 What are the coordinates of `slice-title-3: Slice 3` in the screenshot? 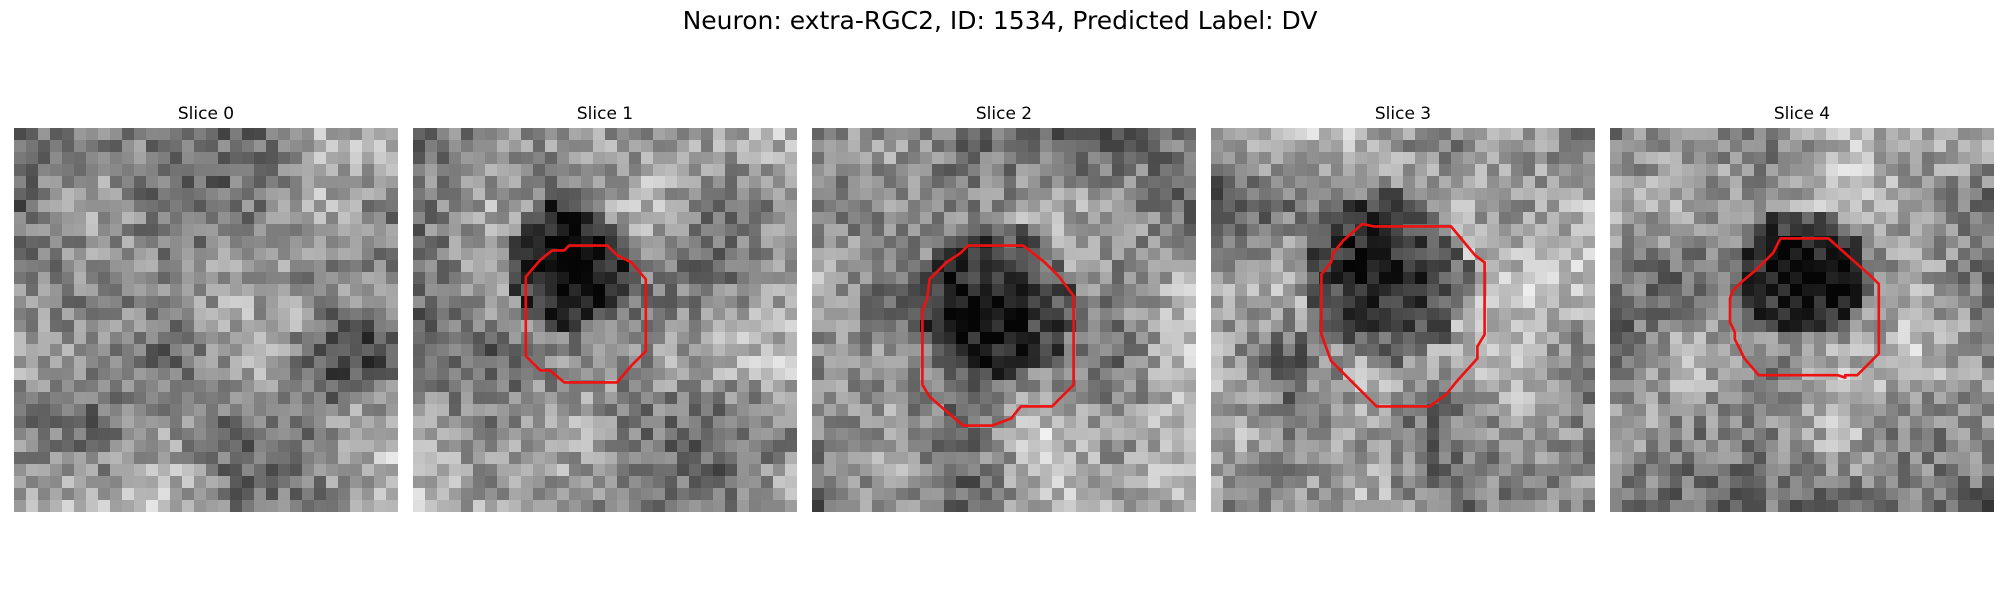 It's located at (1403, 114).